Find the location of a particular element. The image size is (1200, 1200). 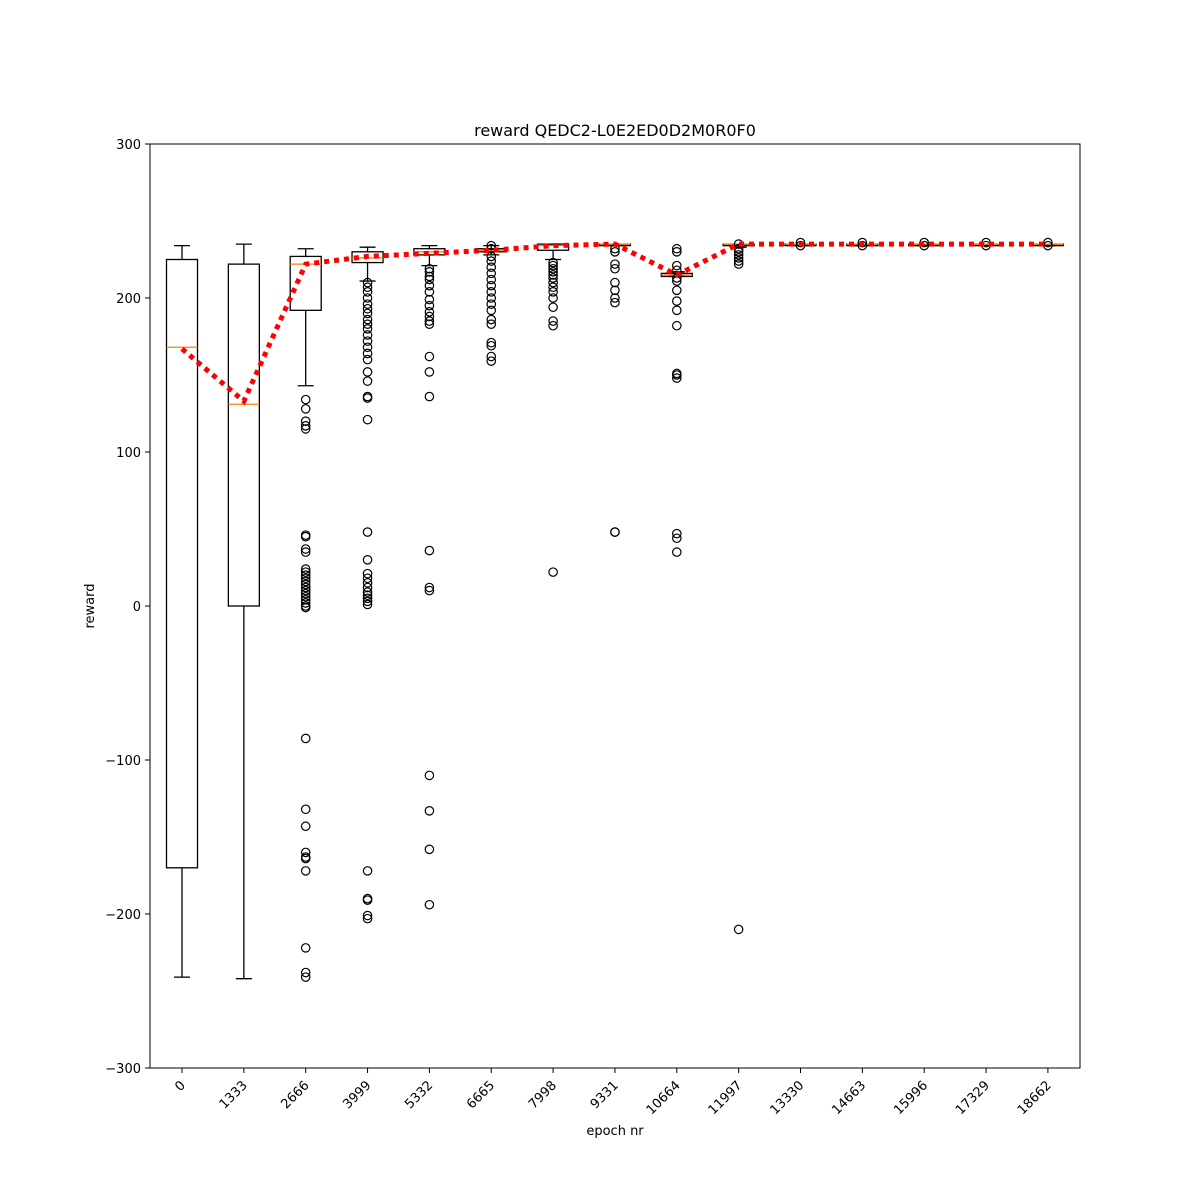

iqr-box is located at coordinates (367, 257).